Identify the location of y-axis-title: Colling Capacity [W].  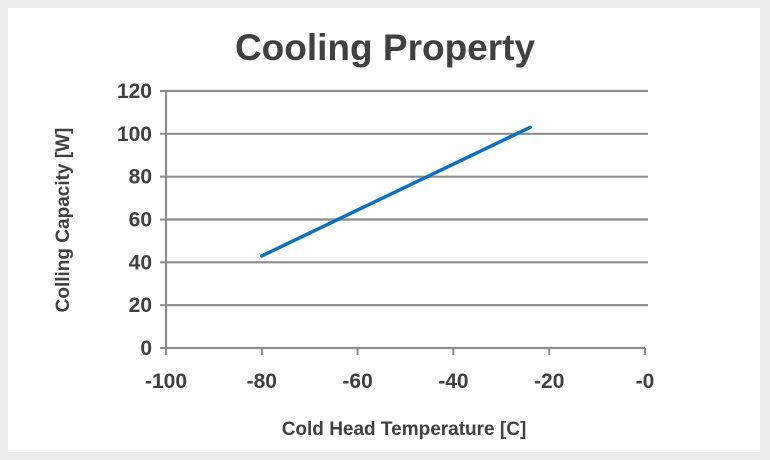
(63, 220).